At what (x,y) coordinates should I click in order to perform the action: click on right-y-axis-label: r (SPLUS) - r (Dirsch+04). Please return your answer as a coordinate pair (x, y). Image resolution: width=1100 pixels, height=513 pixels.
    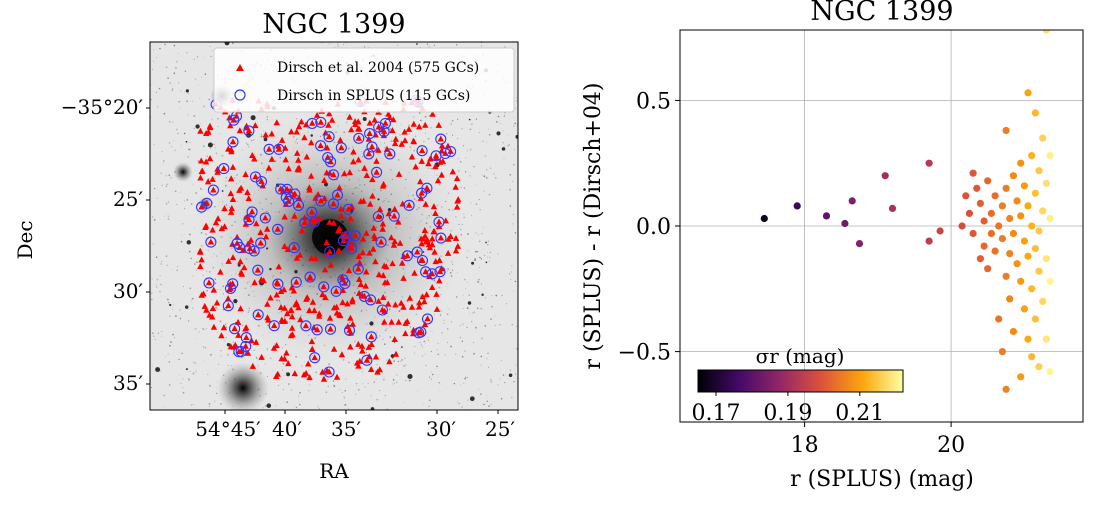
    Looking at the image, I should click on (593, 225).